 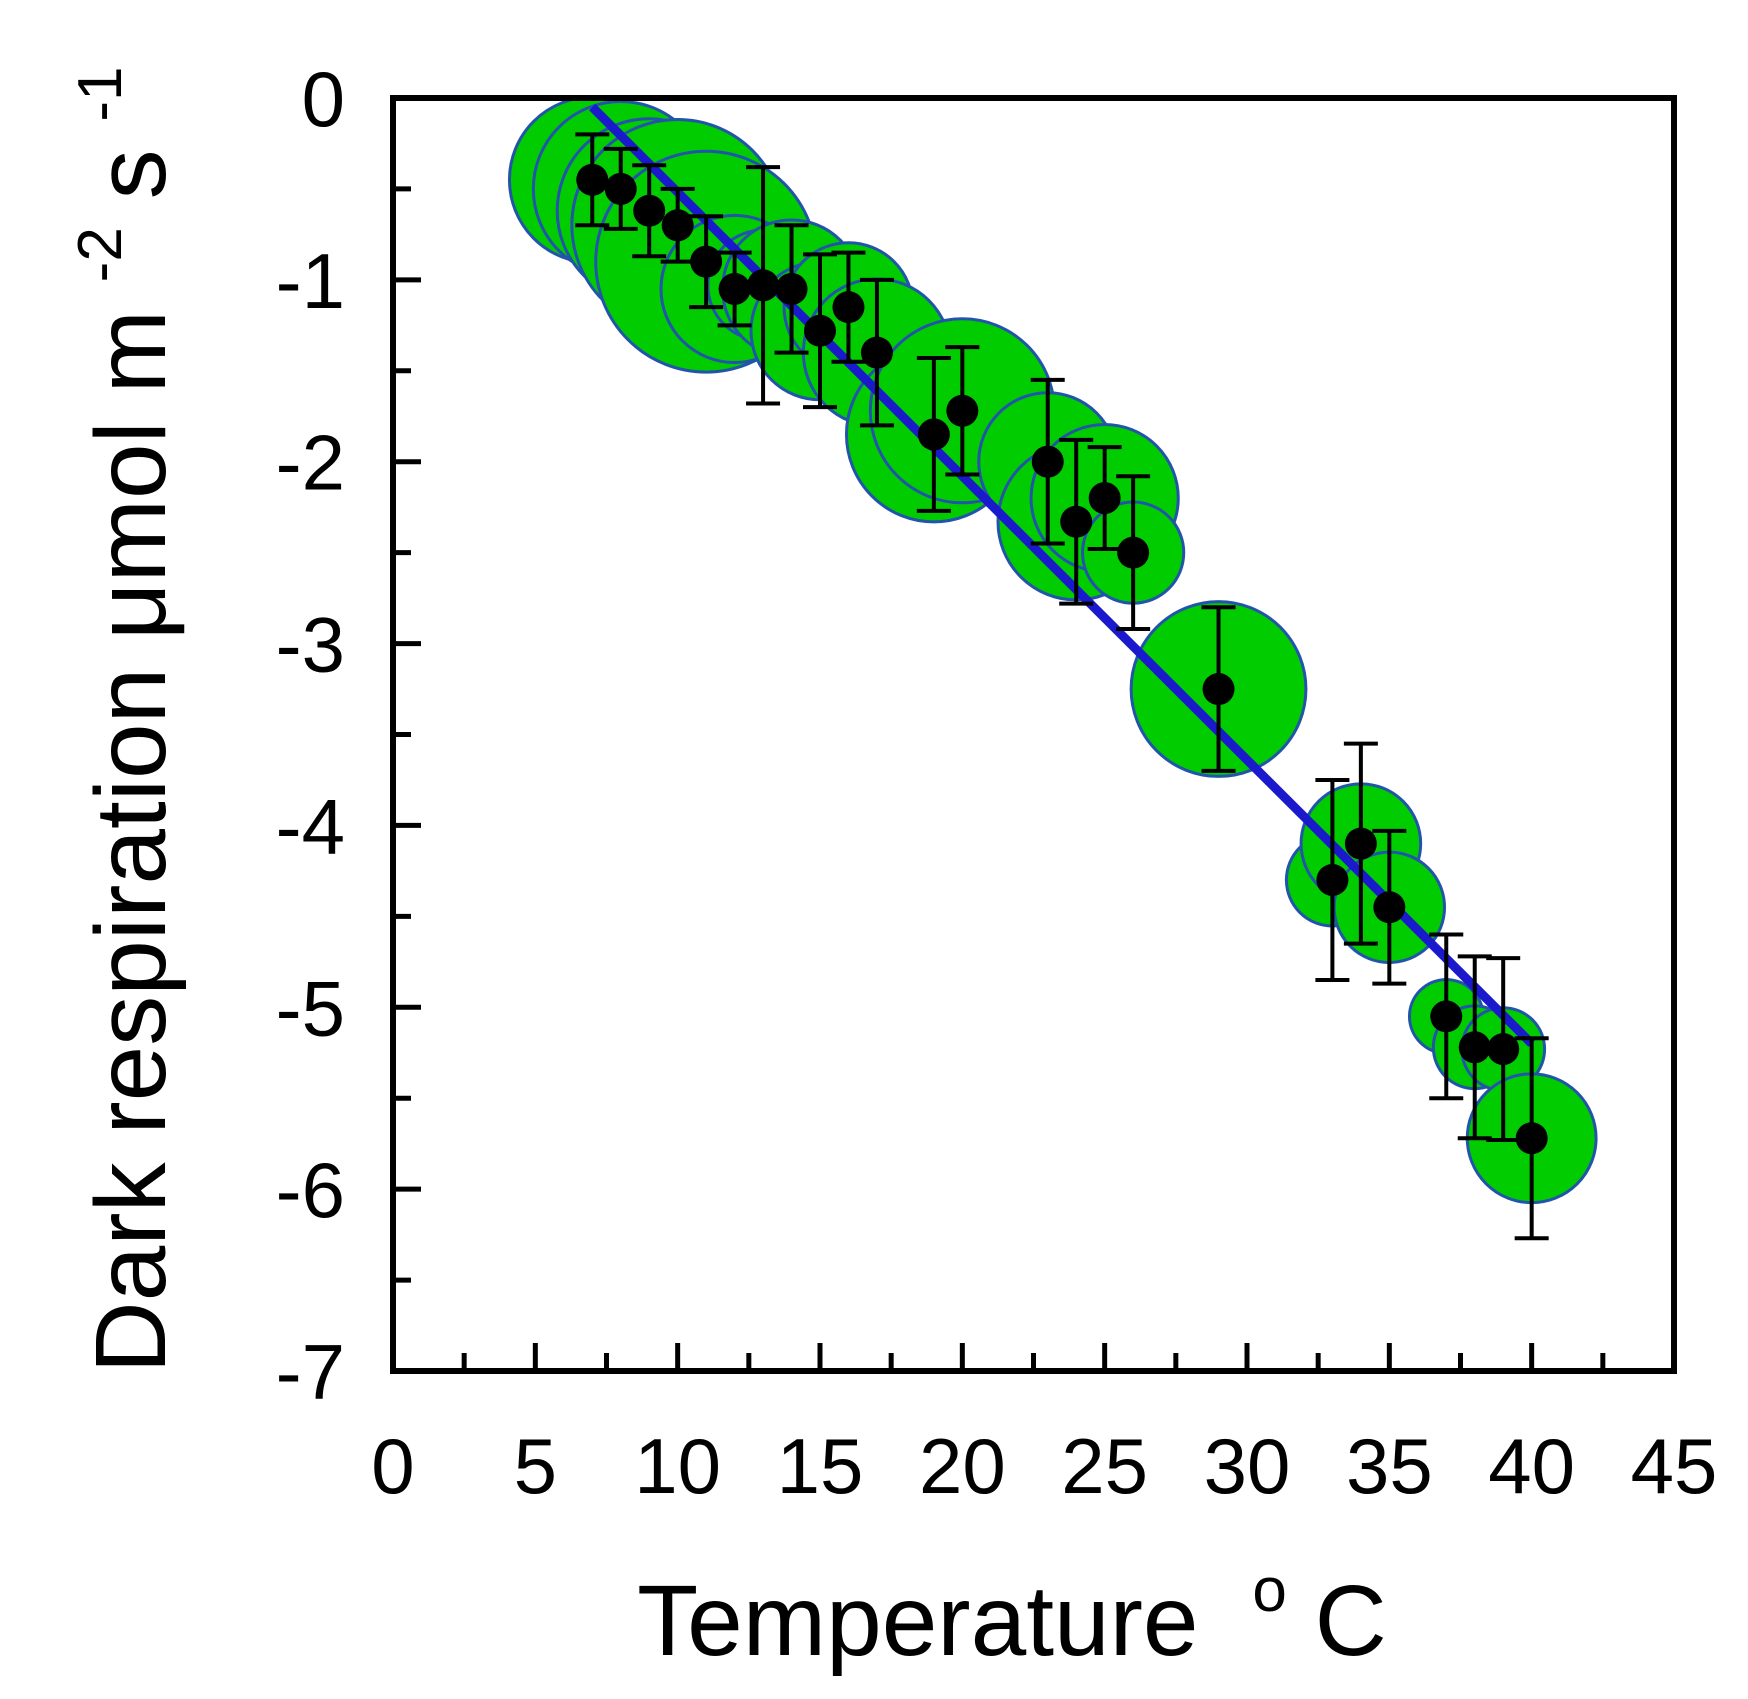 I want to click on y-axis-title-text: Dark respiration μmol m, so click(x=131, y=841).